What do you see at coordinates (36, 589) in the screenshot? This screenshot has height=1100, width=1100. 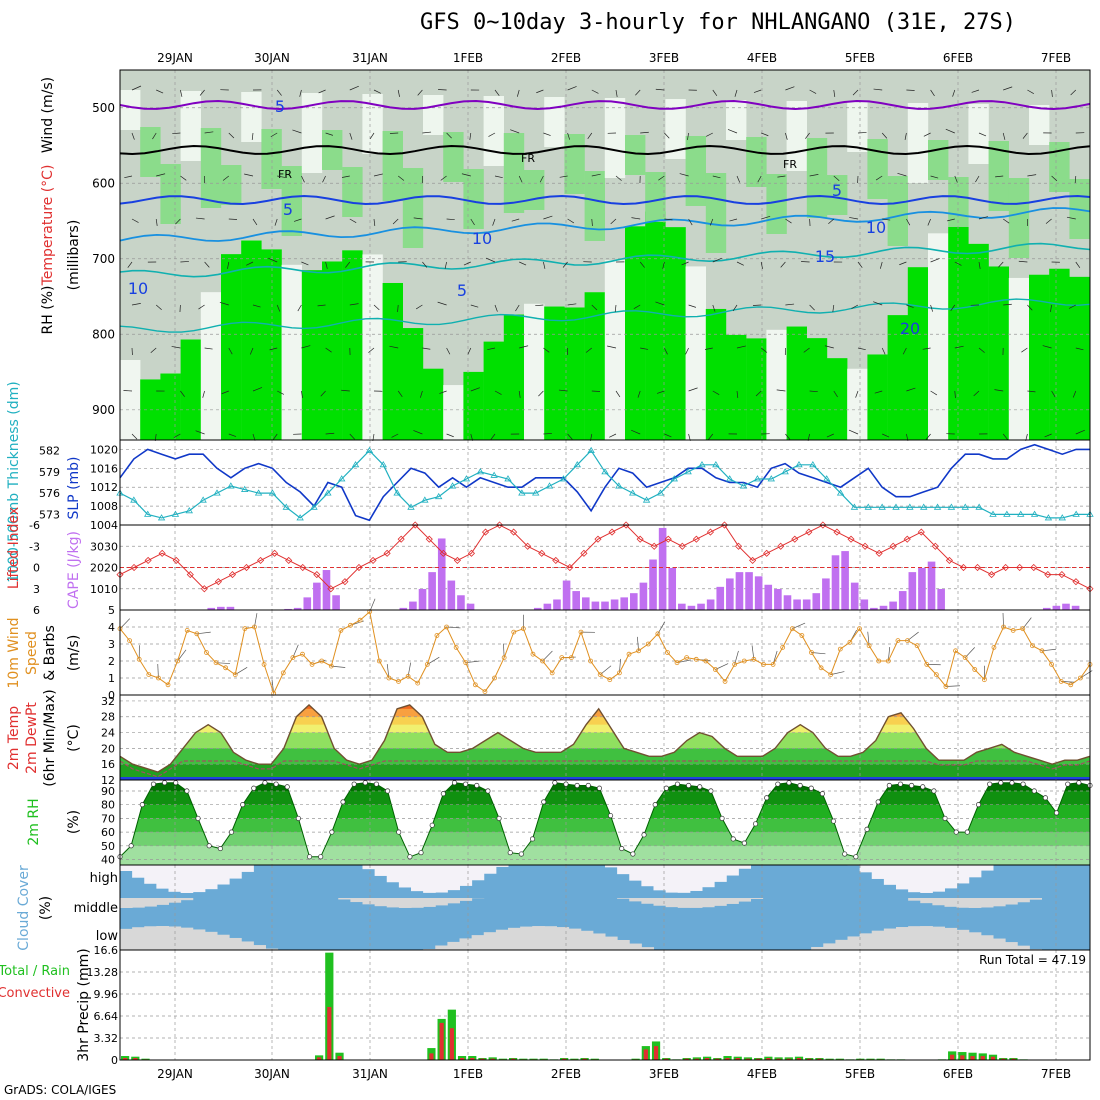 I see `li-tick-1: 3` at bounding box center [36, 589].